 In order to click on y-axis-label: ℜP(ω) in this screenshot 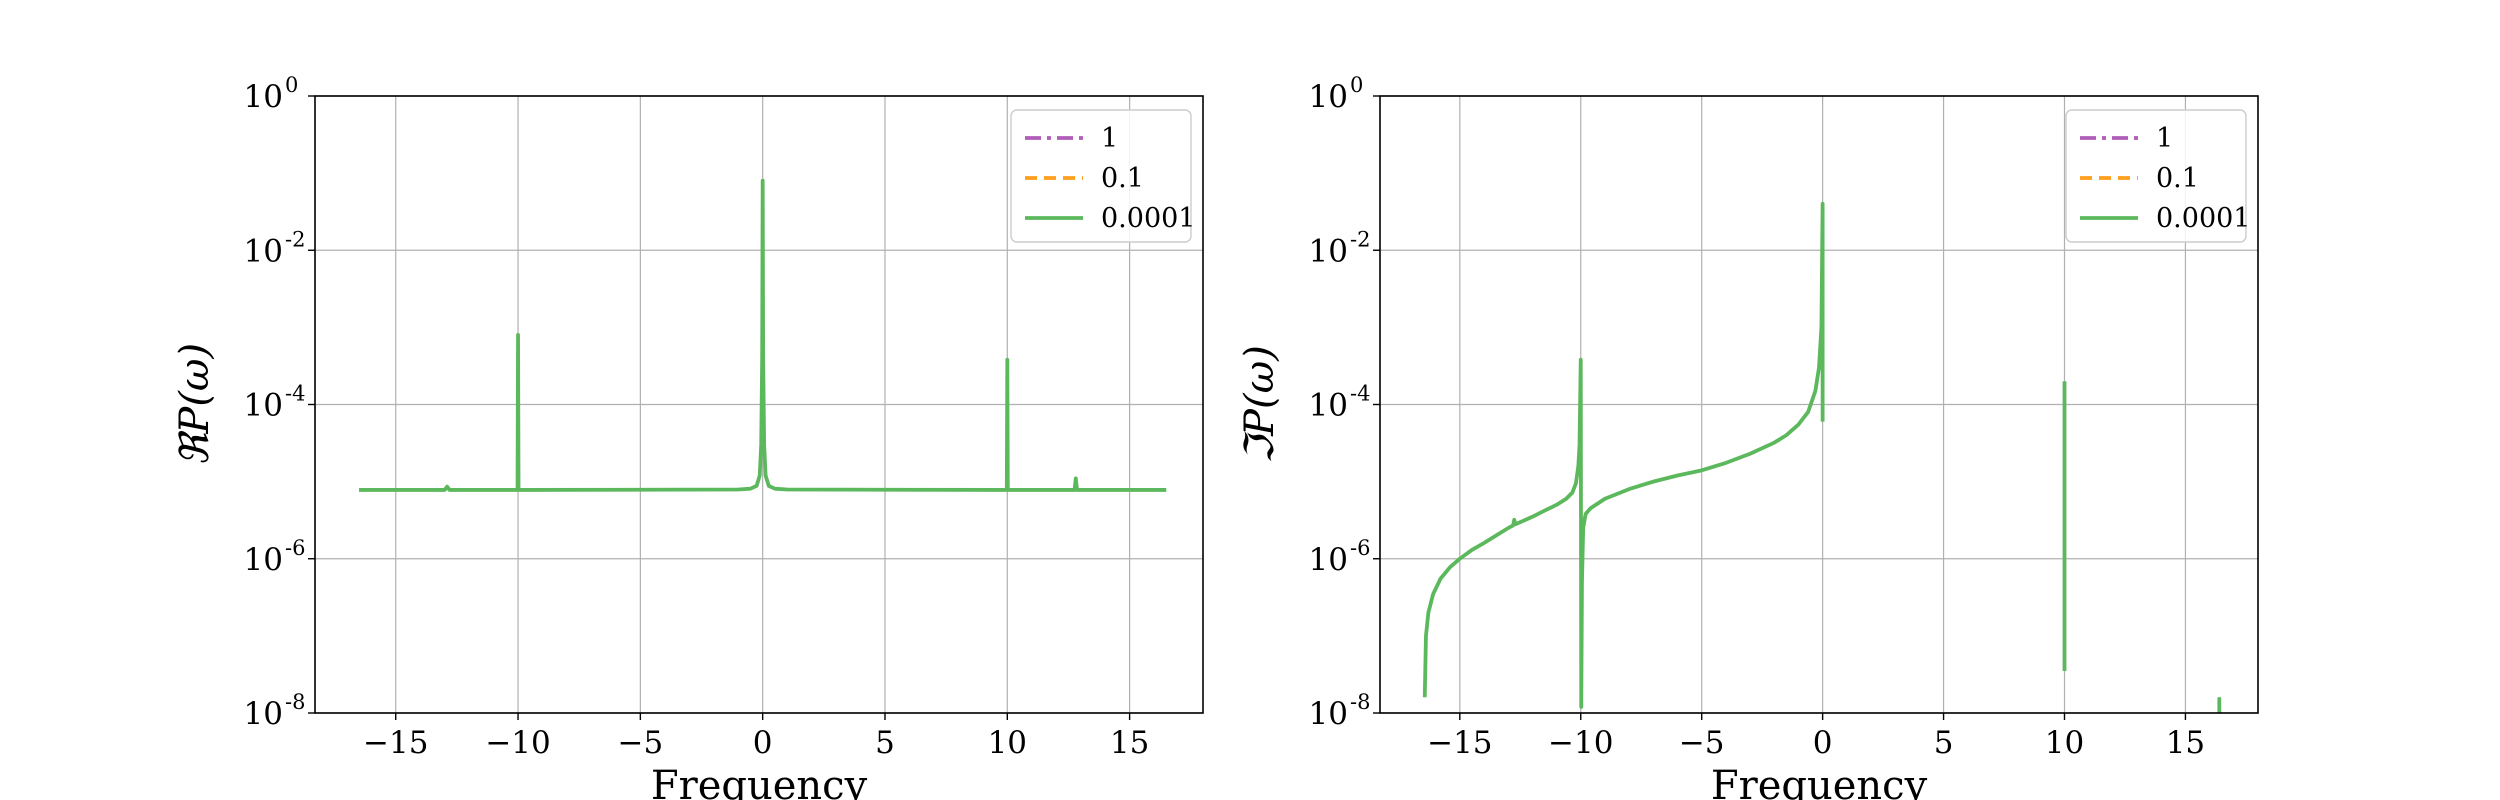, I will do `click(195, 404)`.